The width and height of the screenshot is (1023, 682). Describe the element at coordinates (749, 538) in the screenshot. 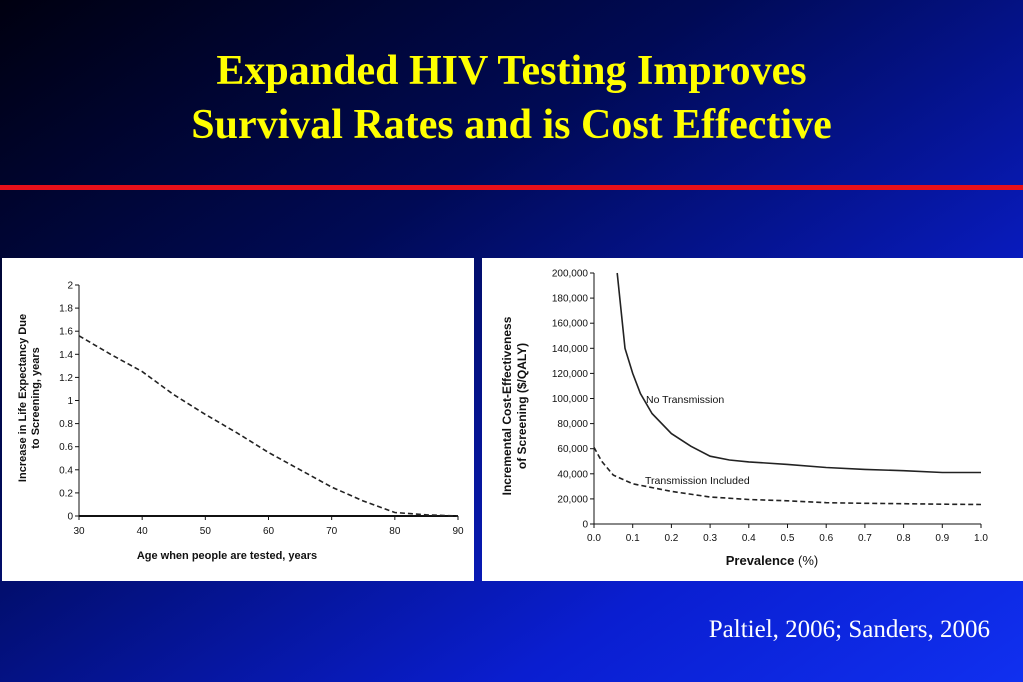

I see `x-tick-label: 0.4` at that location.